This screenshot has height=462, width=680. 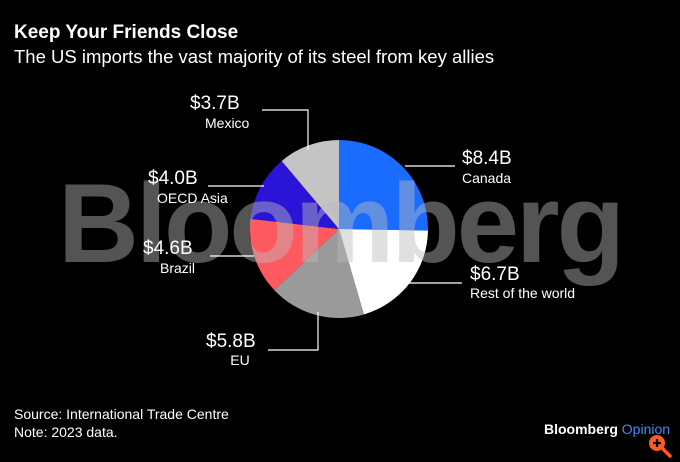 What do you see at coordinates (177, 268) in the screenshot?
I see `category-label-brazil: Brazil` at bounding box center [177, 268].